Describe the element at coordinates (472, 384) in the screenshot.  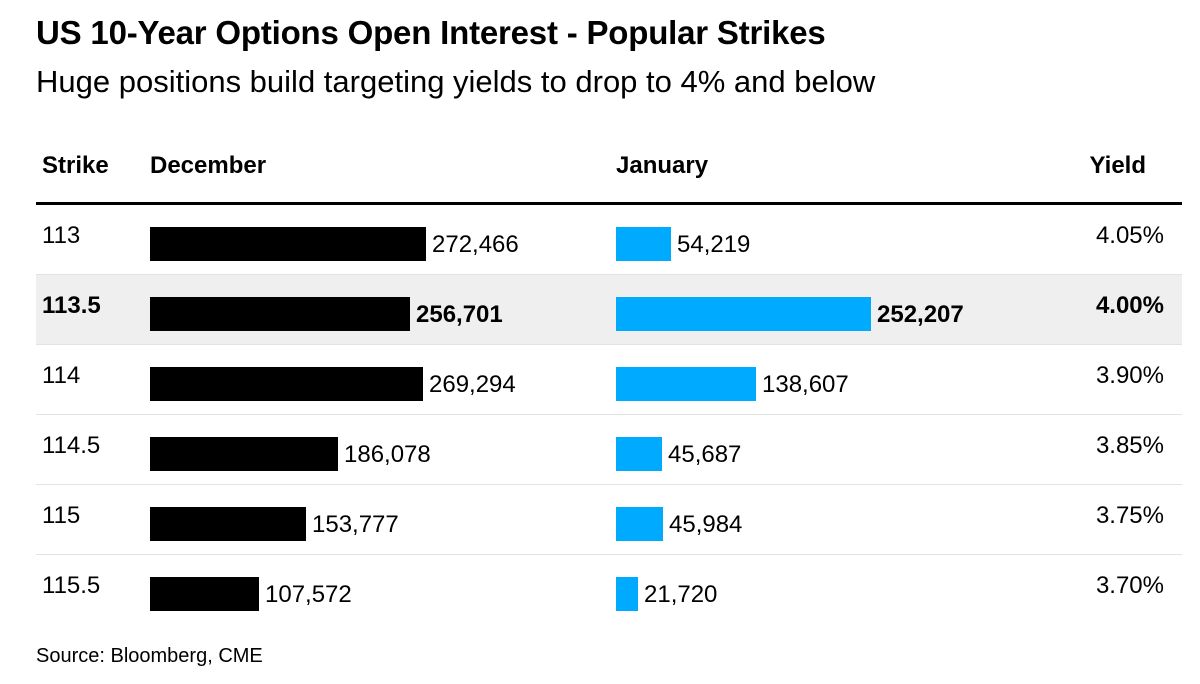
I see `december-value-label: 269,294` at that location.